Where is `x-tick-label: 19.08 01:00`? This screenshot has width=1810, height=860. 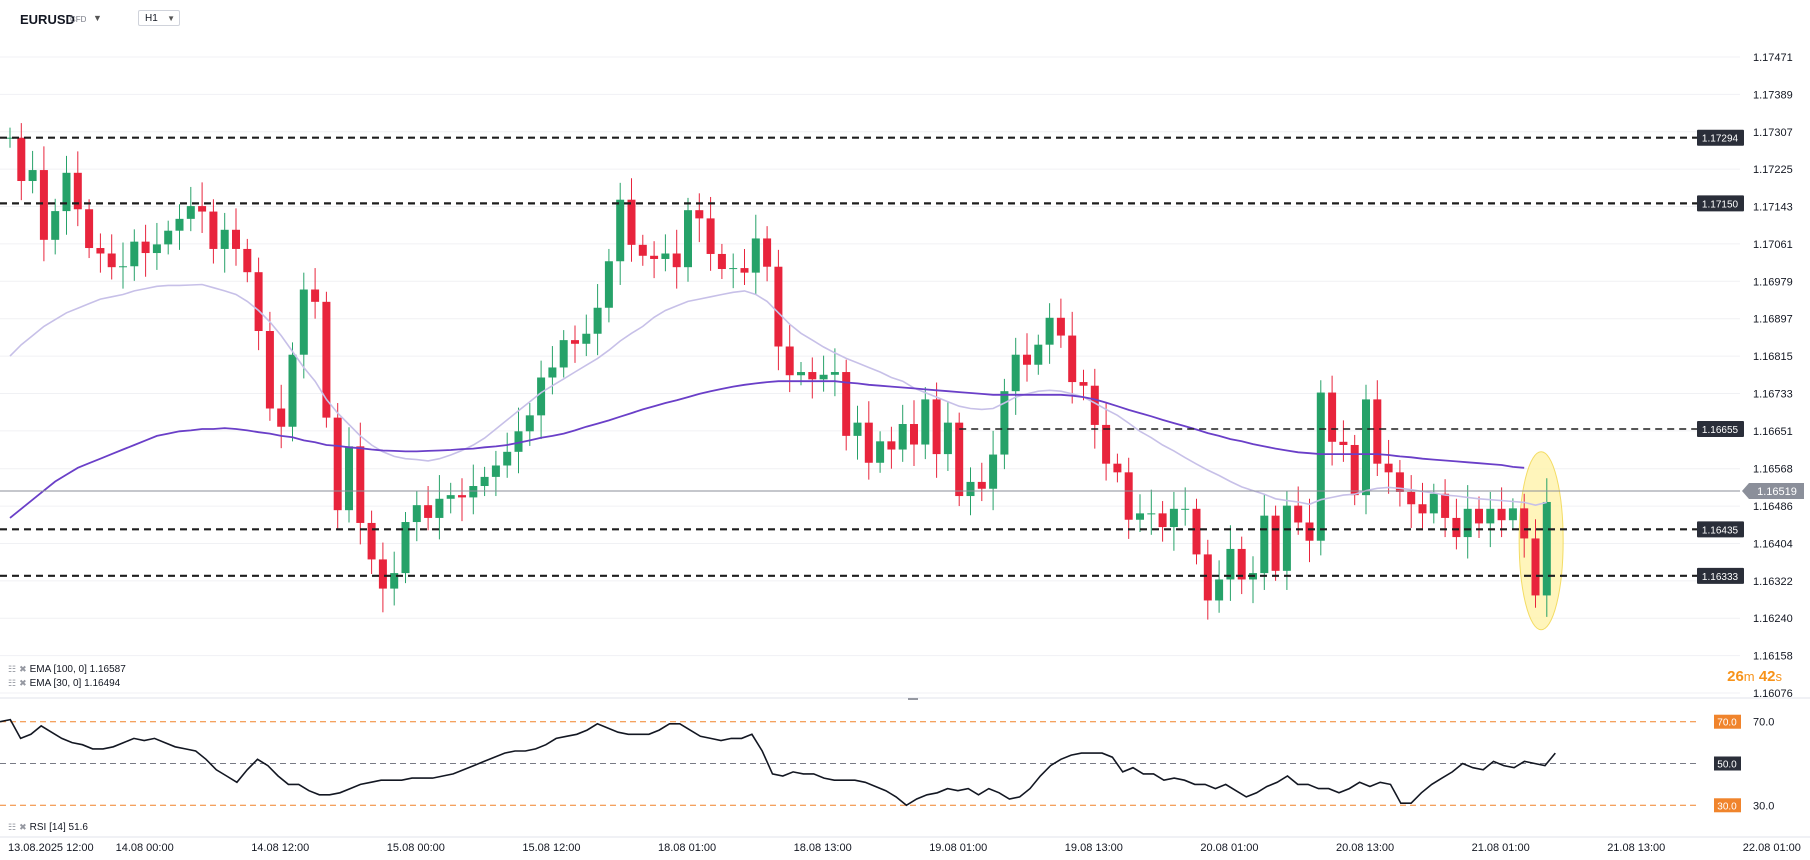 x-tick-label: 19.08 01:00 is located at coordinates (958, 848).